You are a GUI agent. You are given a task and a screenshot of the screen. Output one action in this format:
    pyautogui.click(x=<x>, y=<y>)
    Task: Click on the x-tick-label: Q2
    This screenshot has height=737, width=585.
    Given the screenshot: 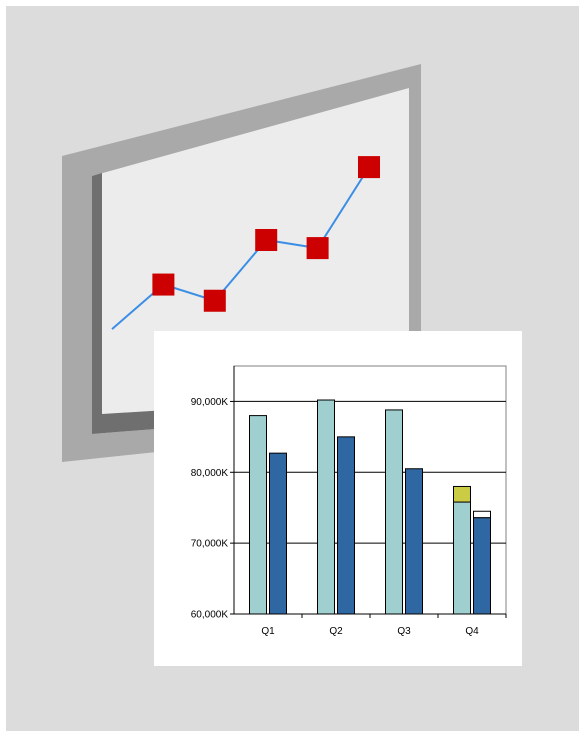 What is the action you would take?
    pyautogui.click(x=336, y=631)
    